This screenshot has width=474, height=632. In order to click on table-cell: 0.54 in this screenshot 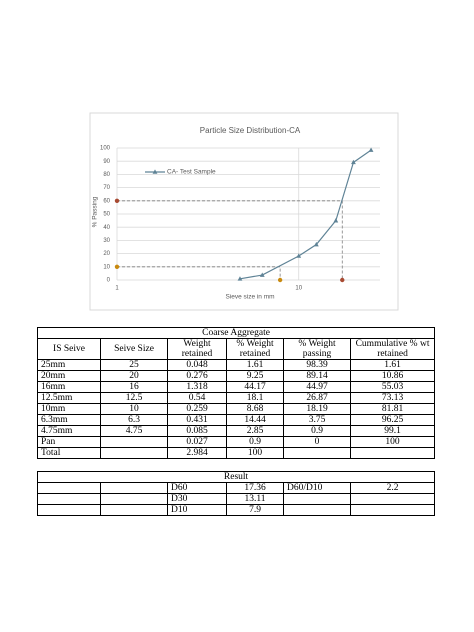, I will do `click(197, 398)`.